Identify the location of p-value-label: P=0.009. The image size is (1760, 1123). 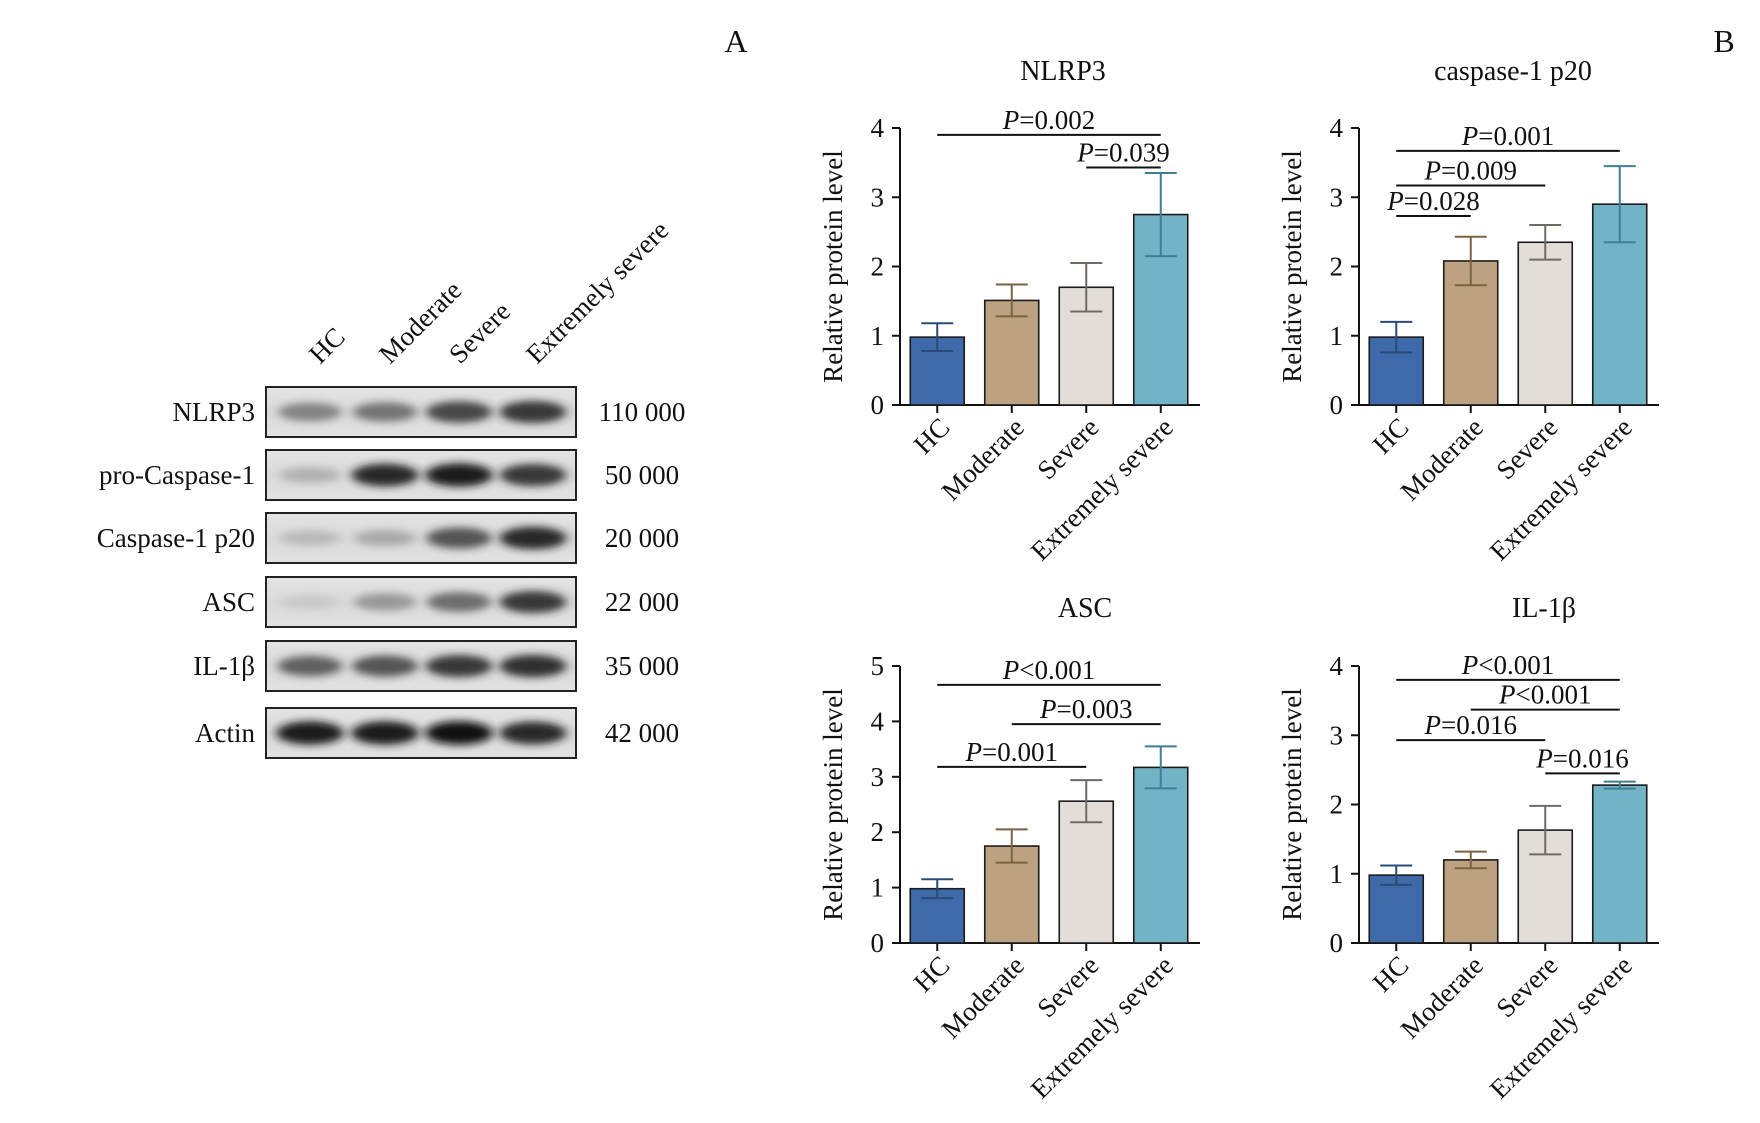
(1470, 170).